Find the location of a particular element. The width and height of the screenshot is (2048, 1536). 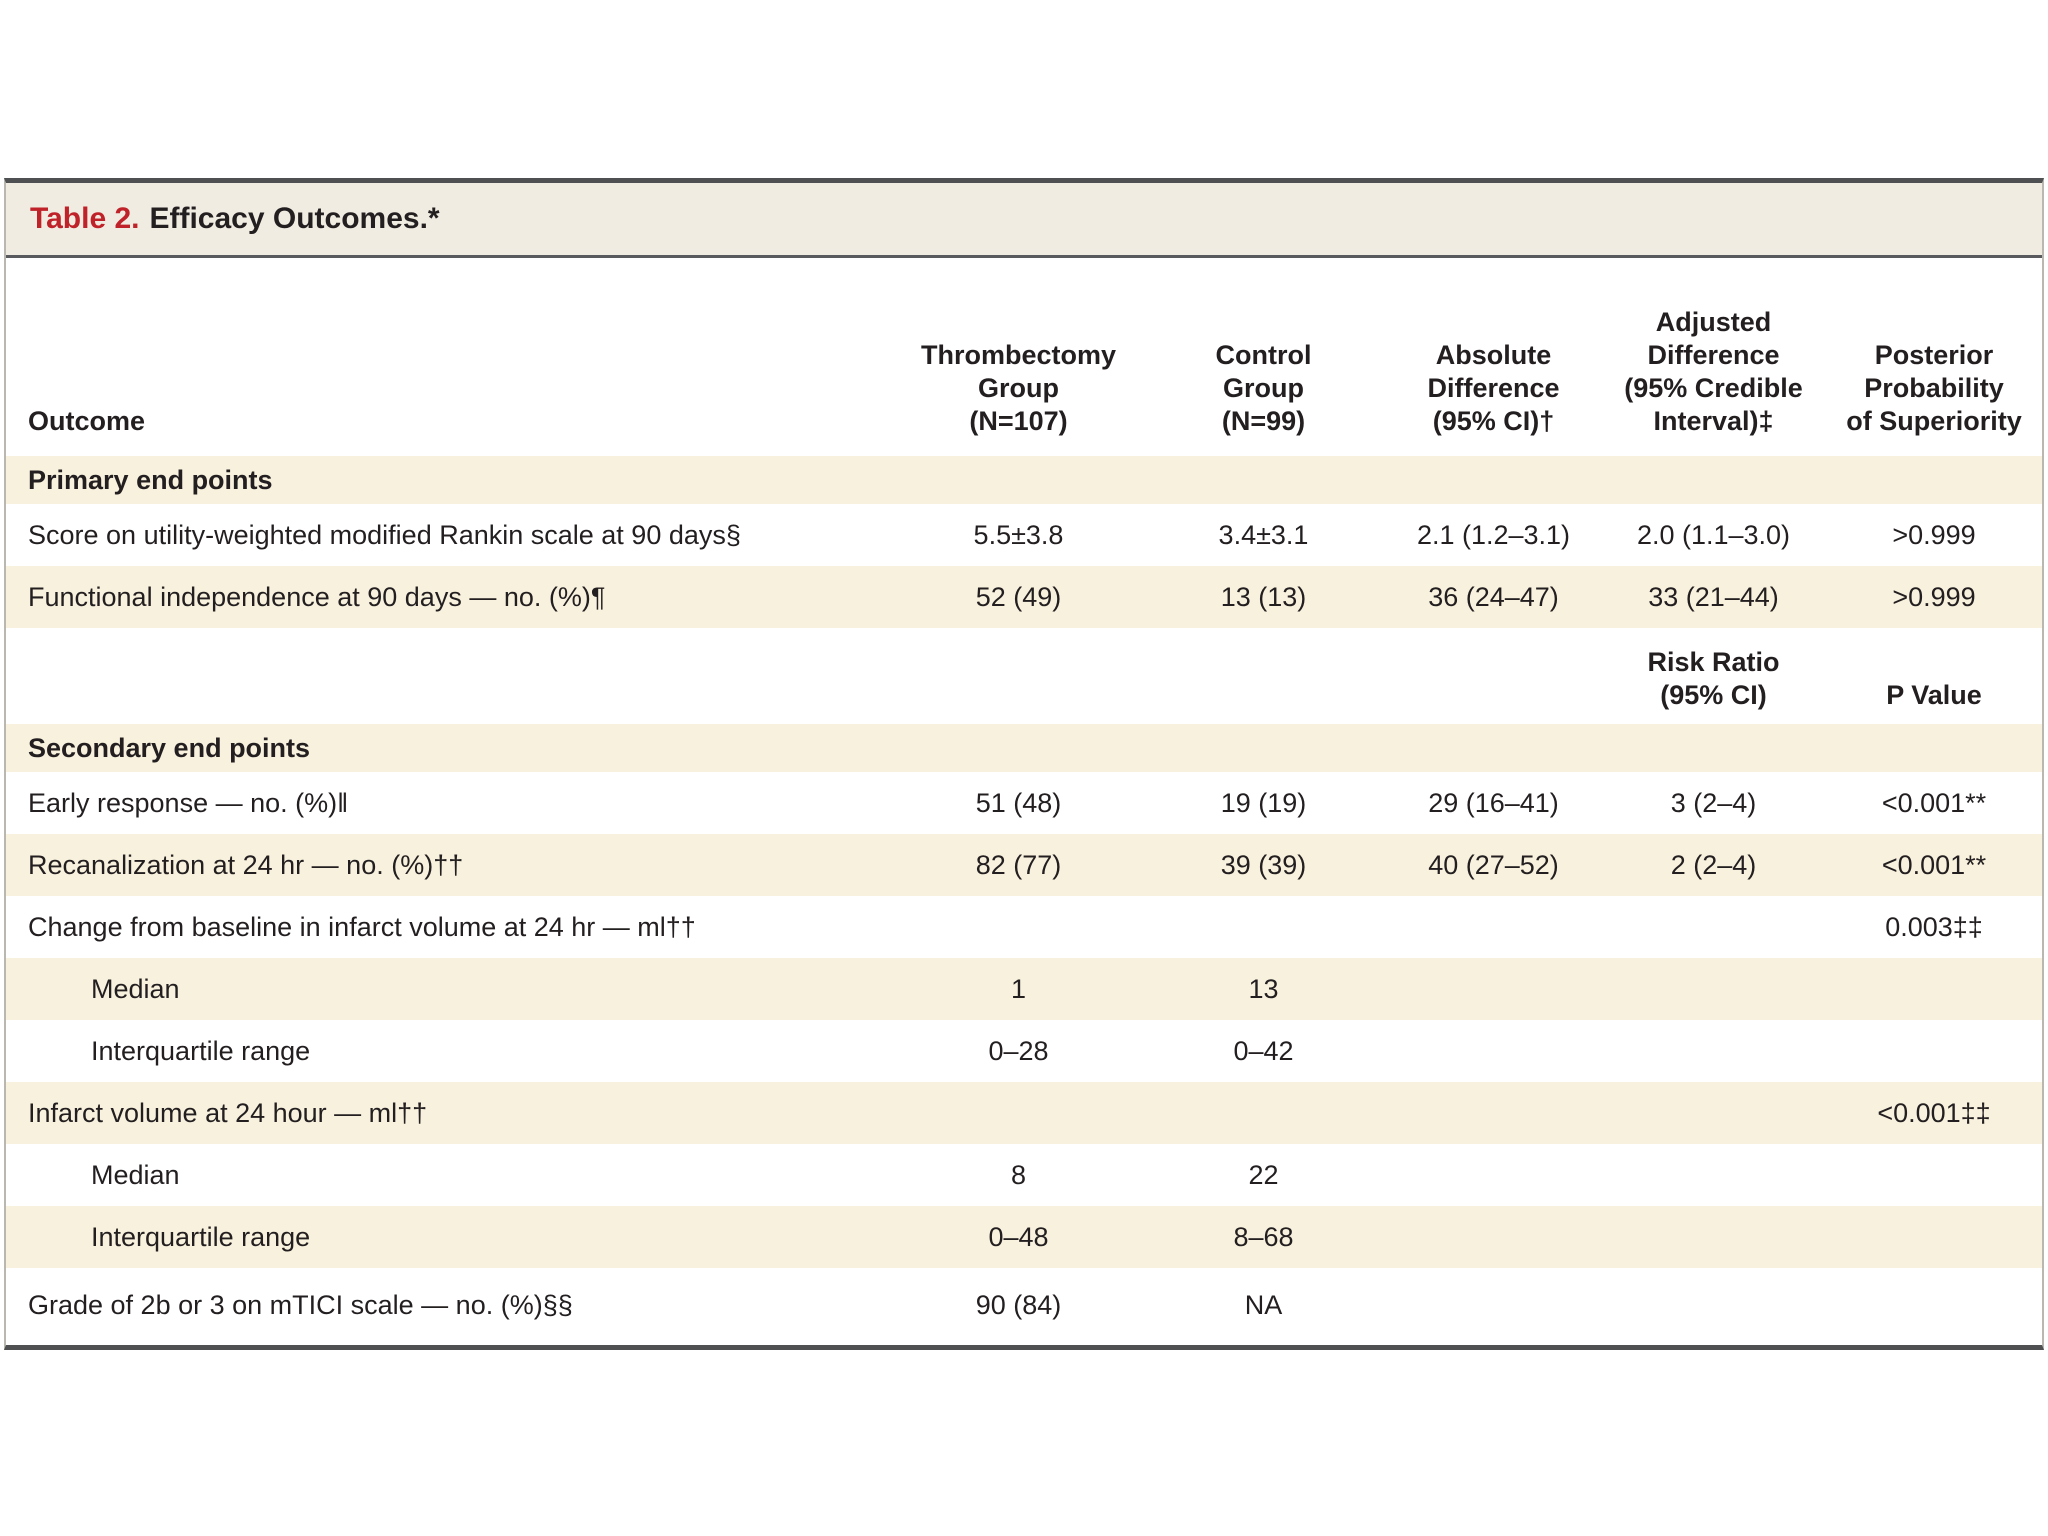

mid-header-risk-ratio: Risk Ratio (95% CI) is located at coordinates (1713, 678).